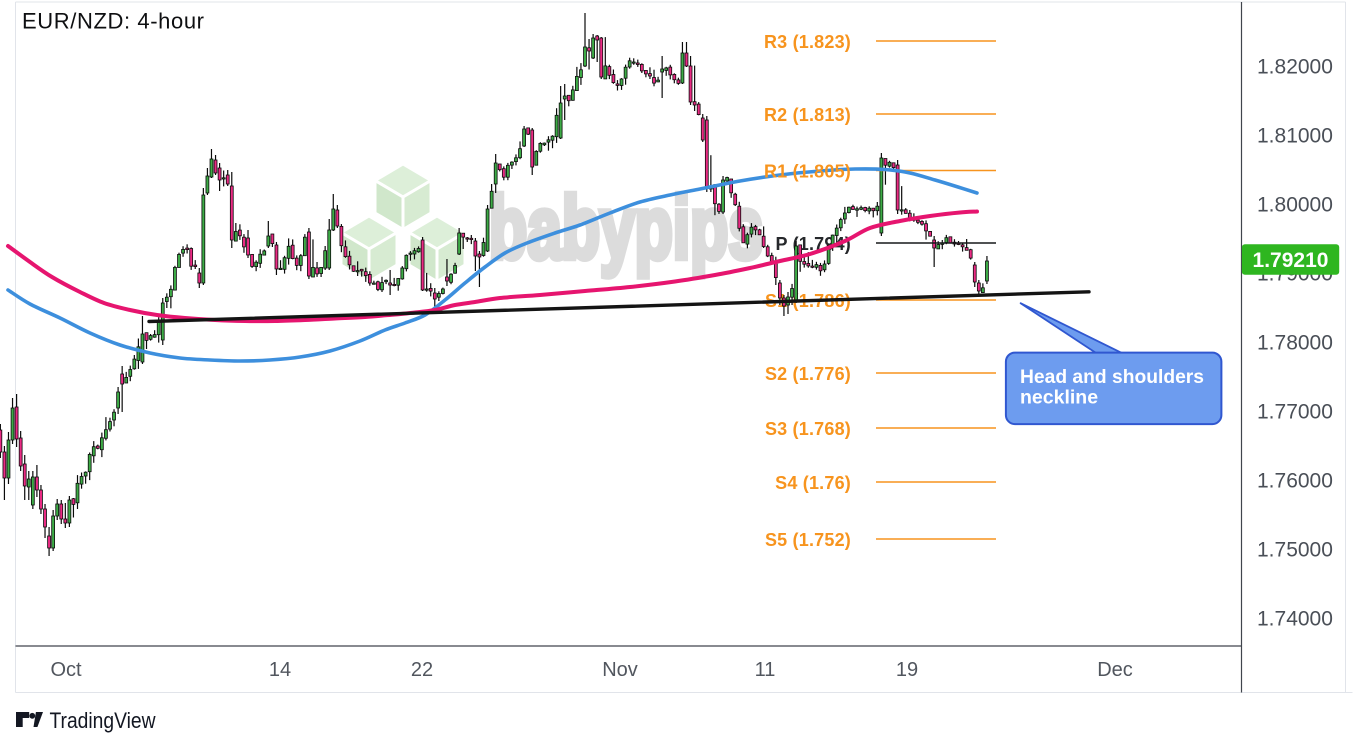 This screenshot has height=752, width=1361. I want to click on svg-text: S4 (1.76), so click(813, 483).